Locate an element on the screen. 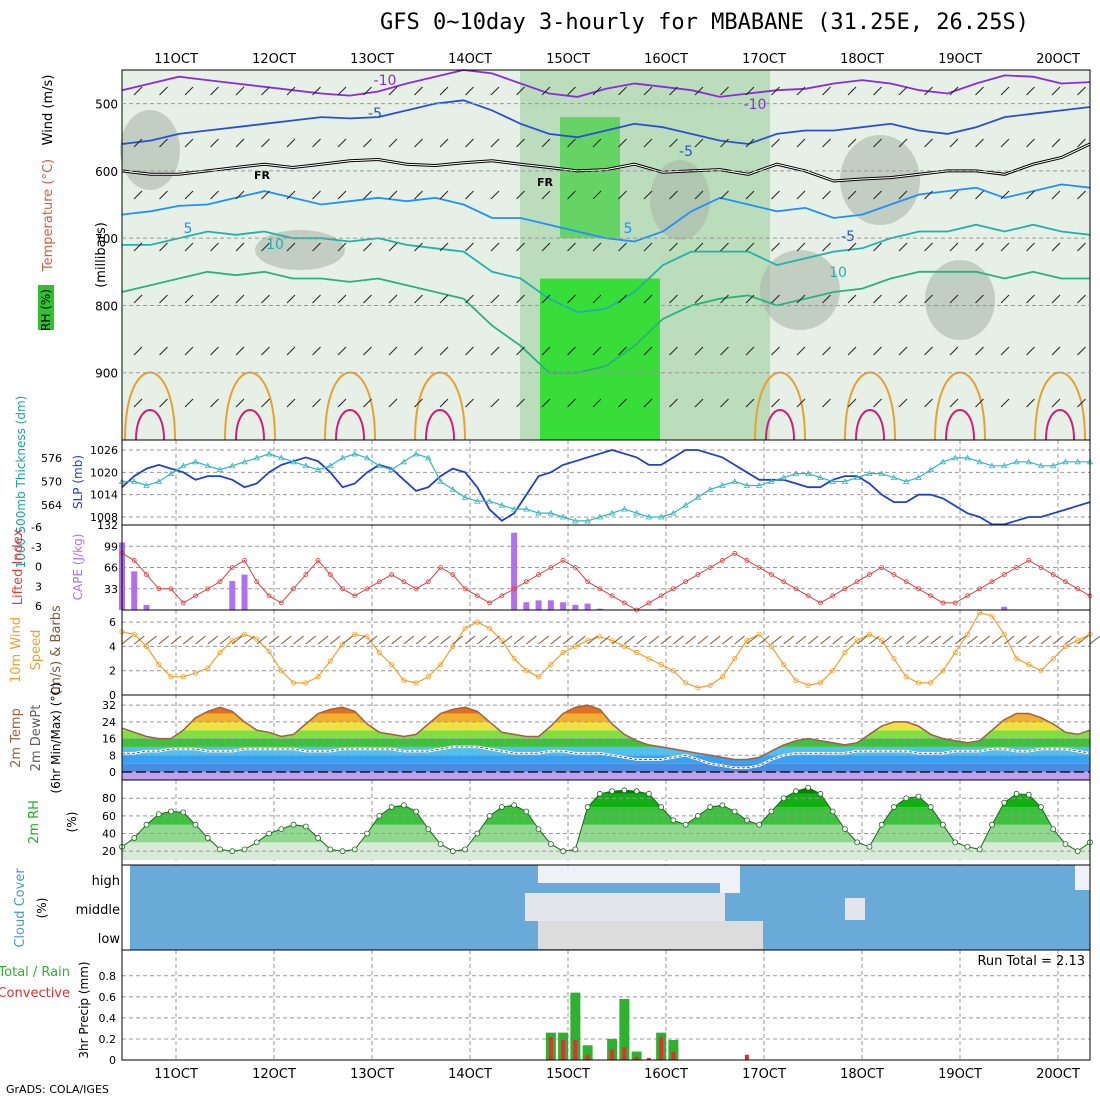 The height and width of the screenshot is (1100, 1100). li-tick-label: -6 is located at coordinates (36, 527).